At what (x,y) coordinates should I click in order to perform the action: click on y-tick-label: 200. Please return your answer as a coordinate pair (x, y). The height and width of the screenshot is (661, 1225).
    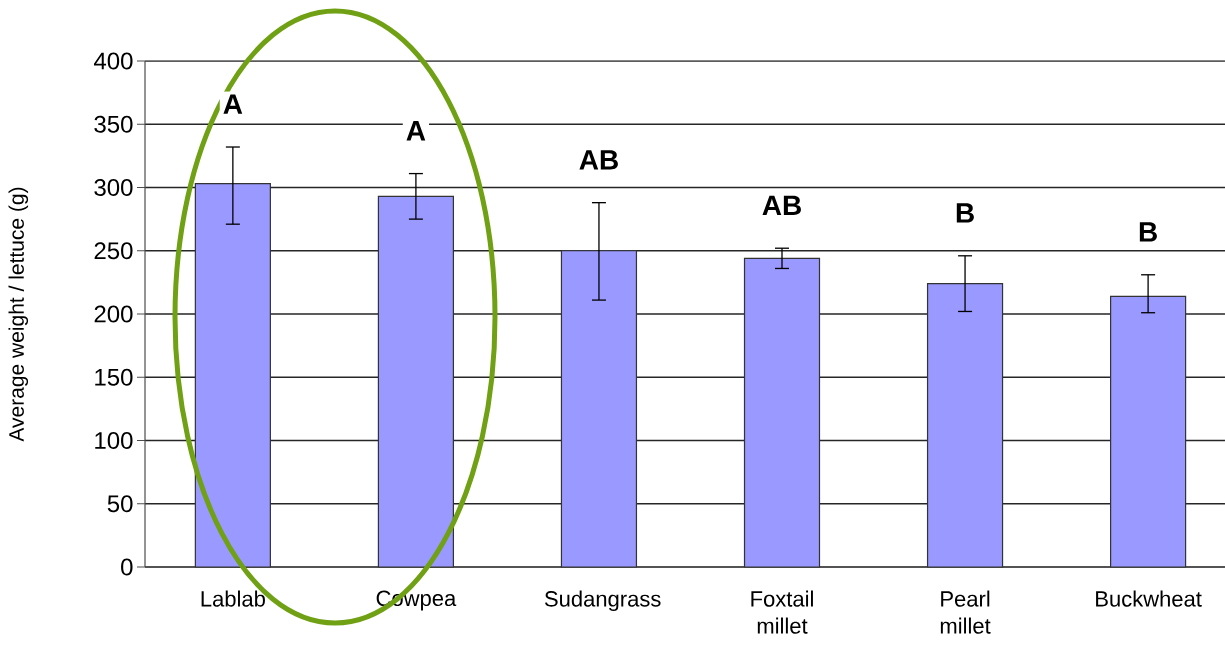
    Looking at the image, I should click on (113, 314).